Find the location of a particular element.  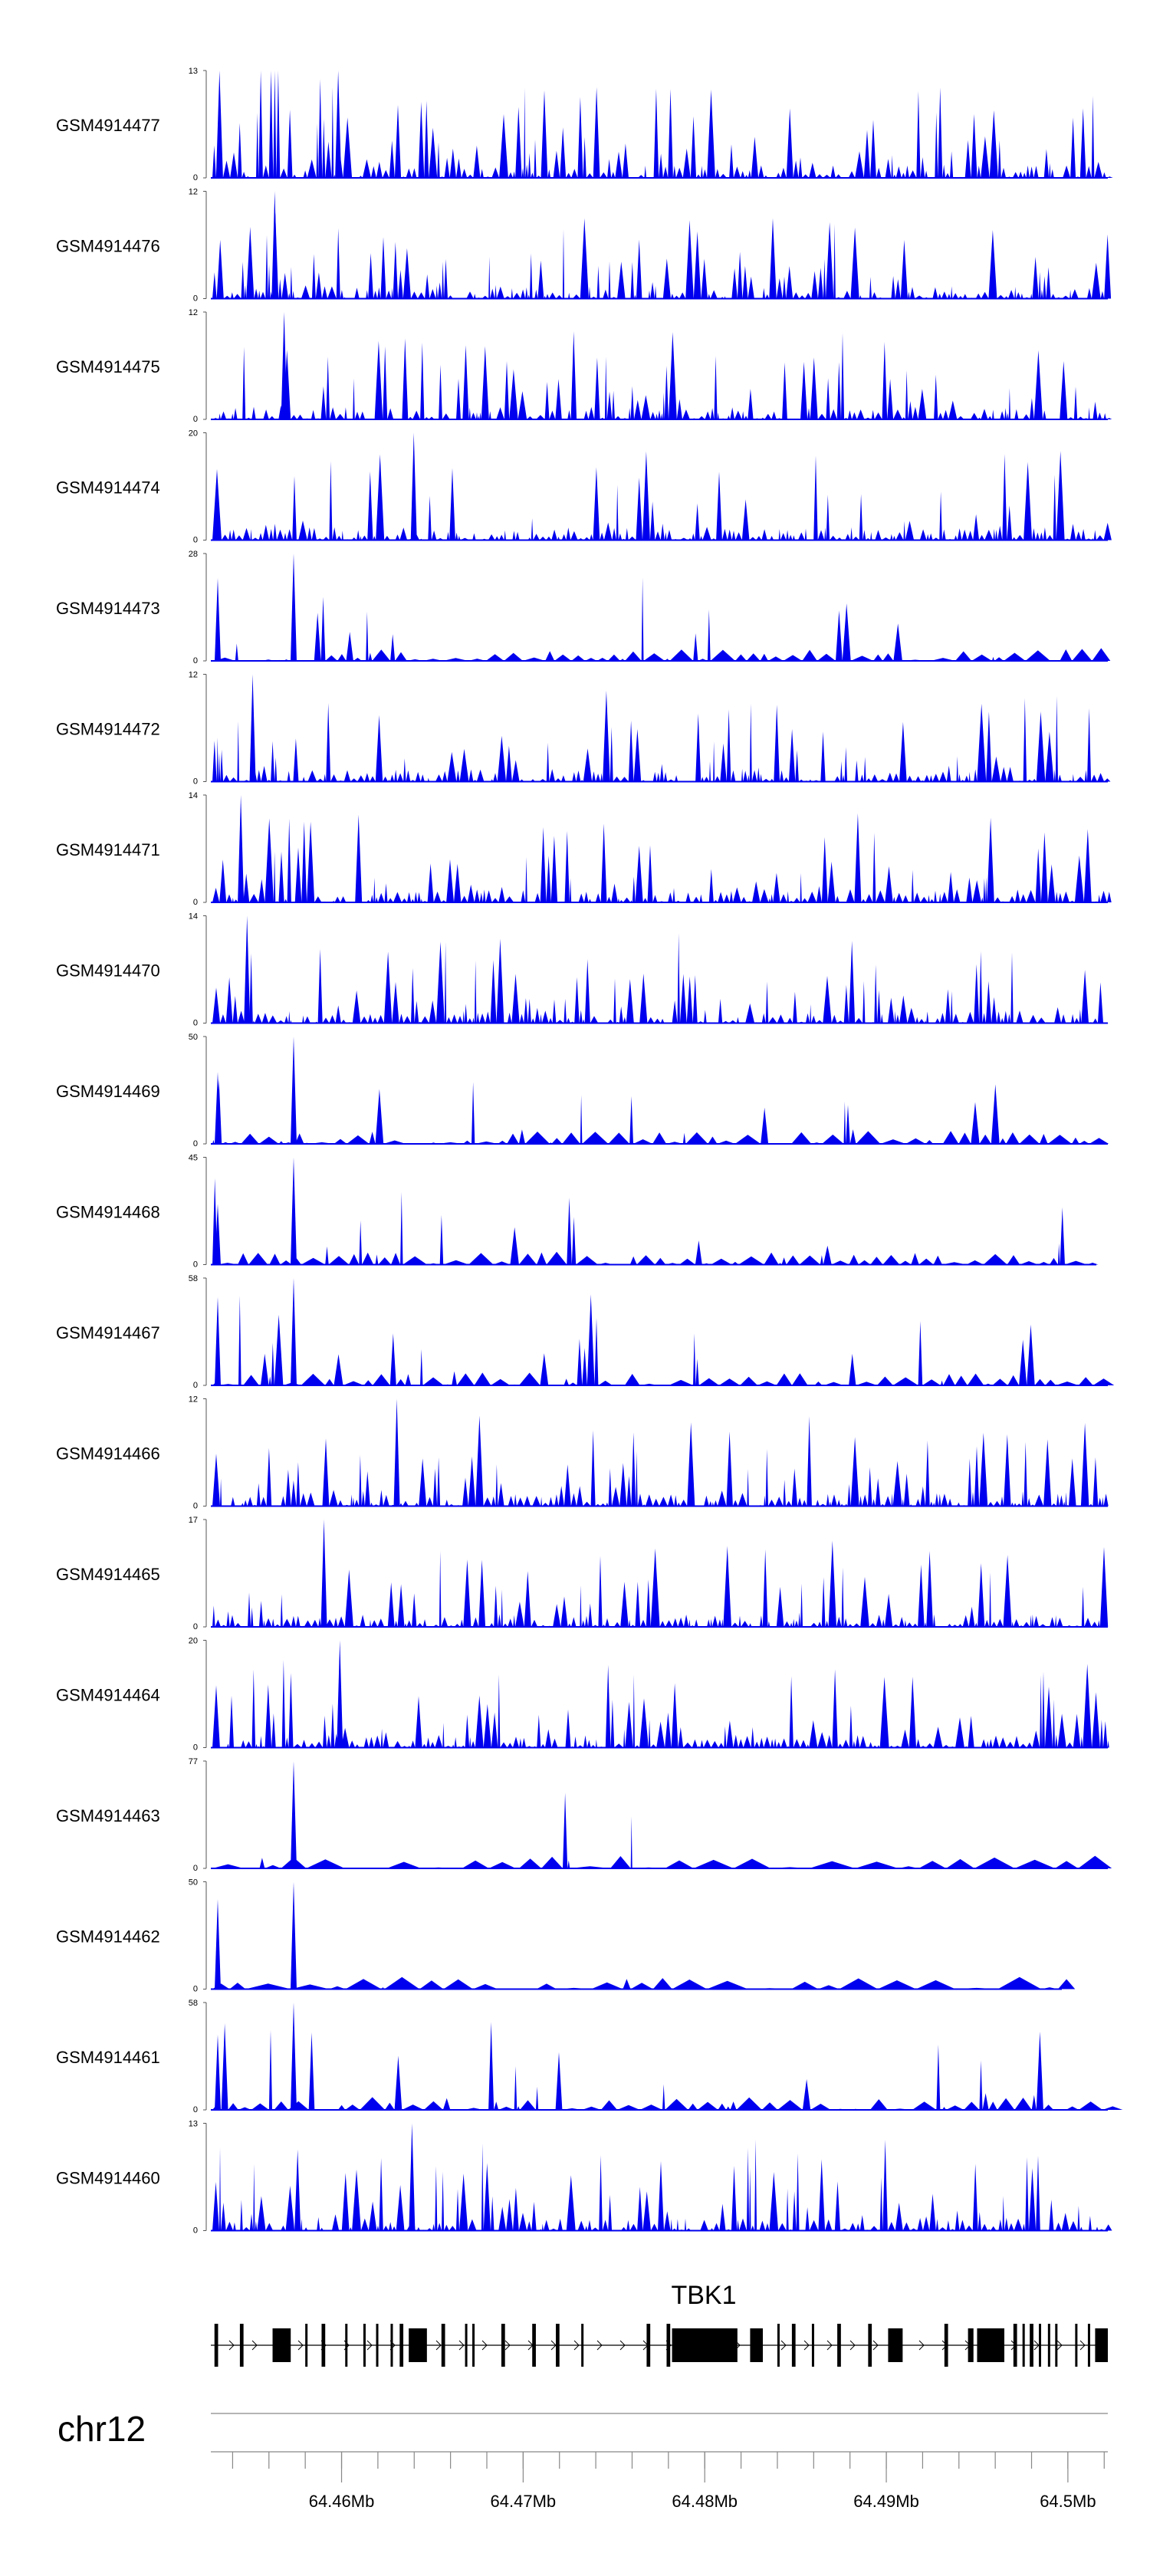

track-GSM4914476: GSM4914476 12 0 is located at coordinates (584, 245).